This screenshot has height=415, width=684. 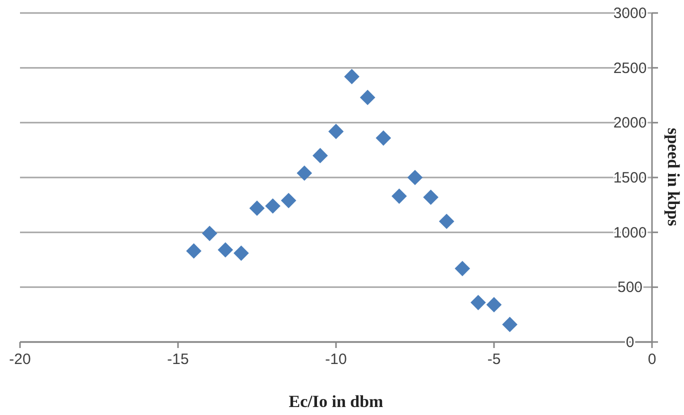 I want to click on x-tick-label: -5, so click(x=494, y=359).